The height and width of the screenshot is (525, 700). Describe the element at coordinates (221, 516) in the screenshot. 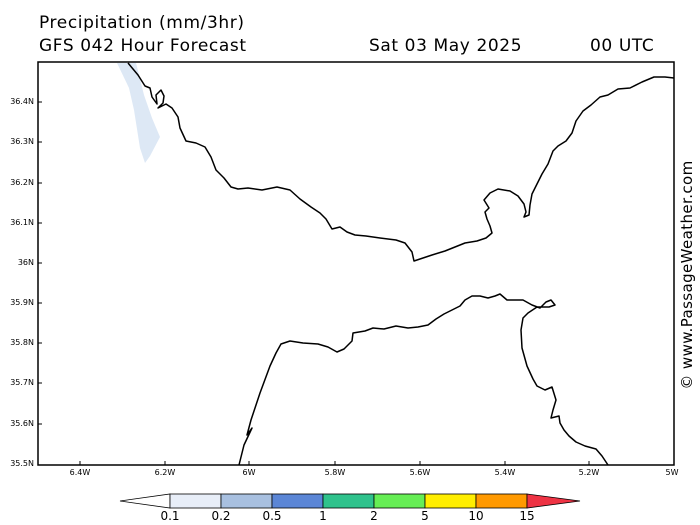

I see `colorbar-label: 0.2` at that location.